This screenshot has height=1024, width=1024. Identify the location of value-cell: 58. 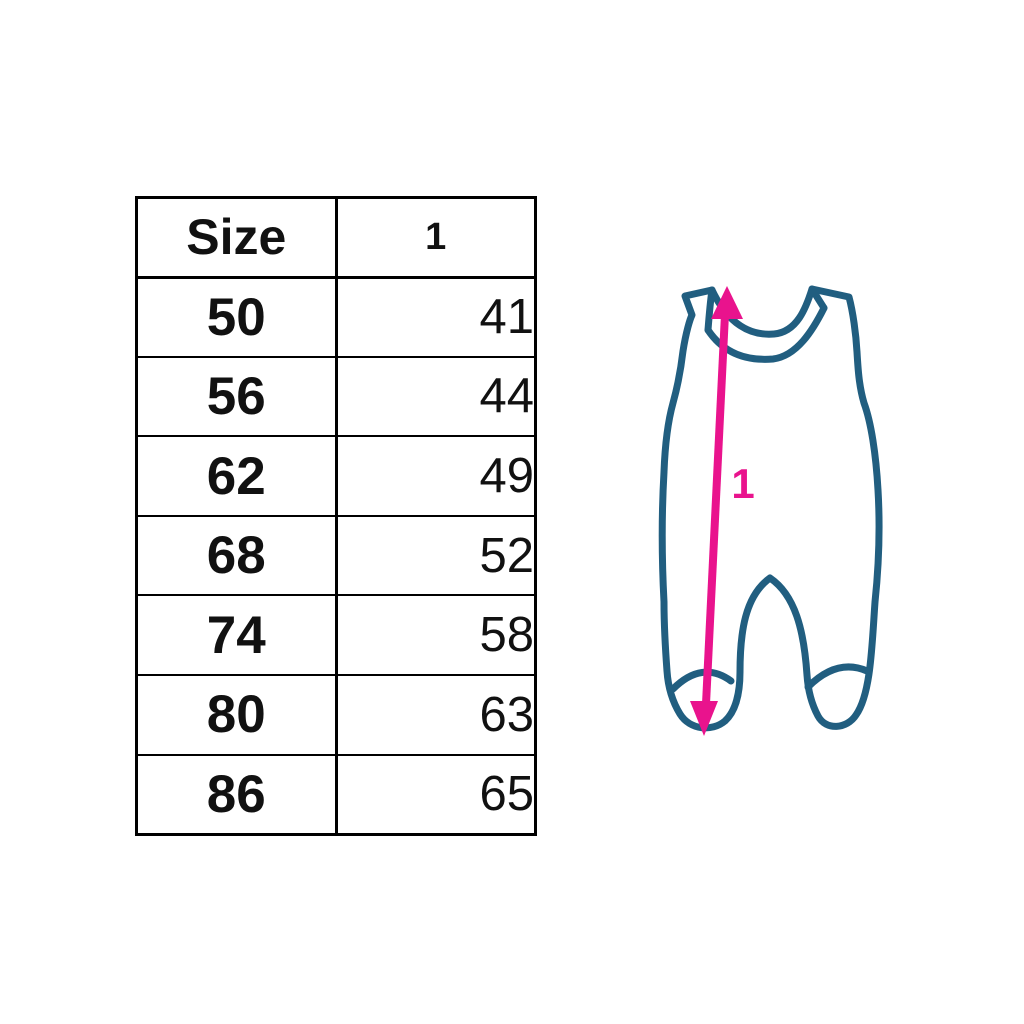
(436, 635).